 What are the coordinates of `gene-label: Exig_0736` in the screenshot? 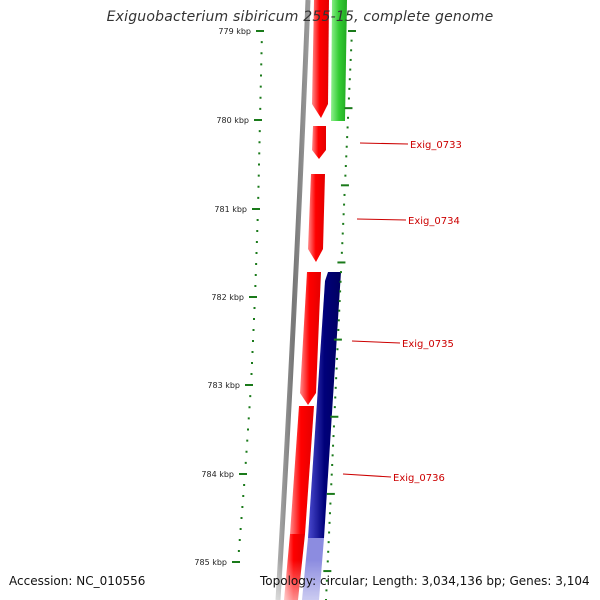 It's located at (419, 478).